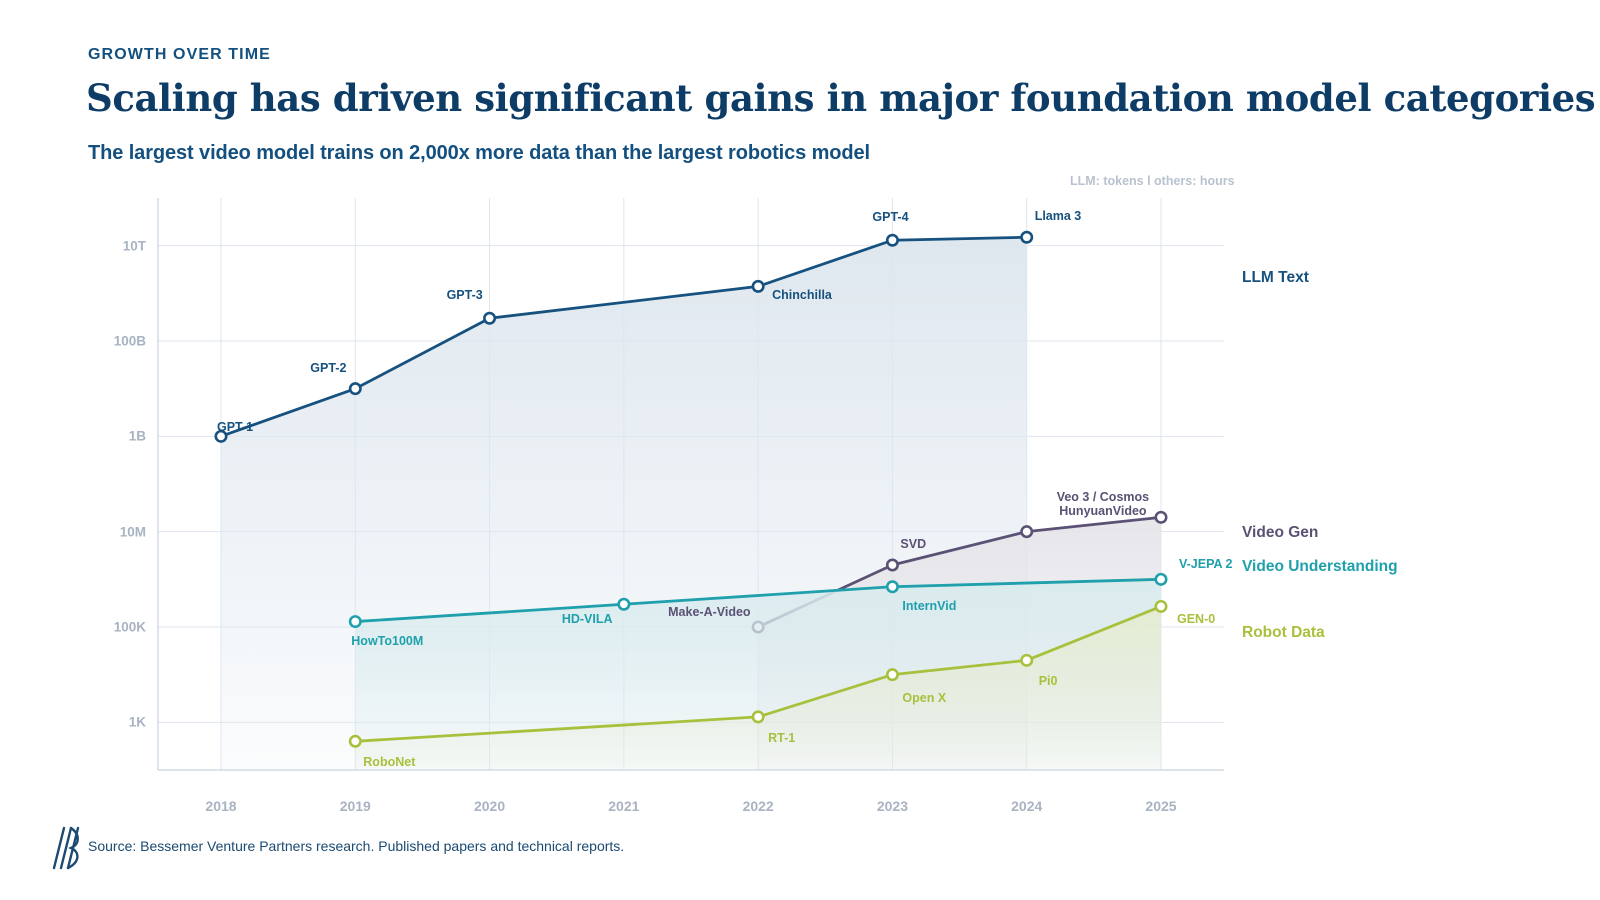  I want to click on x-axis-tick: 2024, so click(1027, 806).